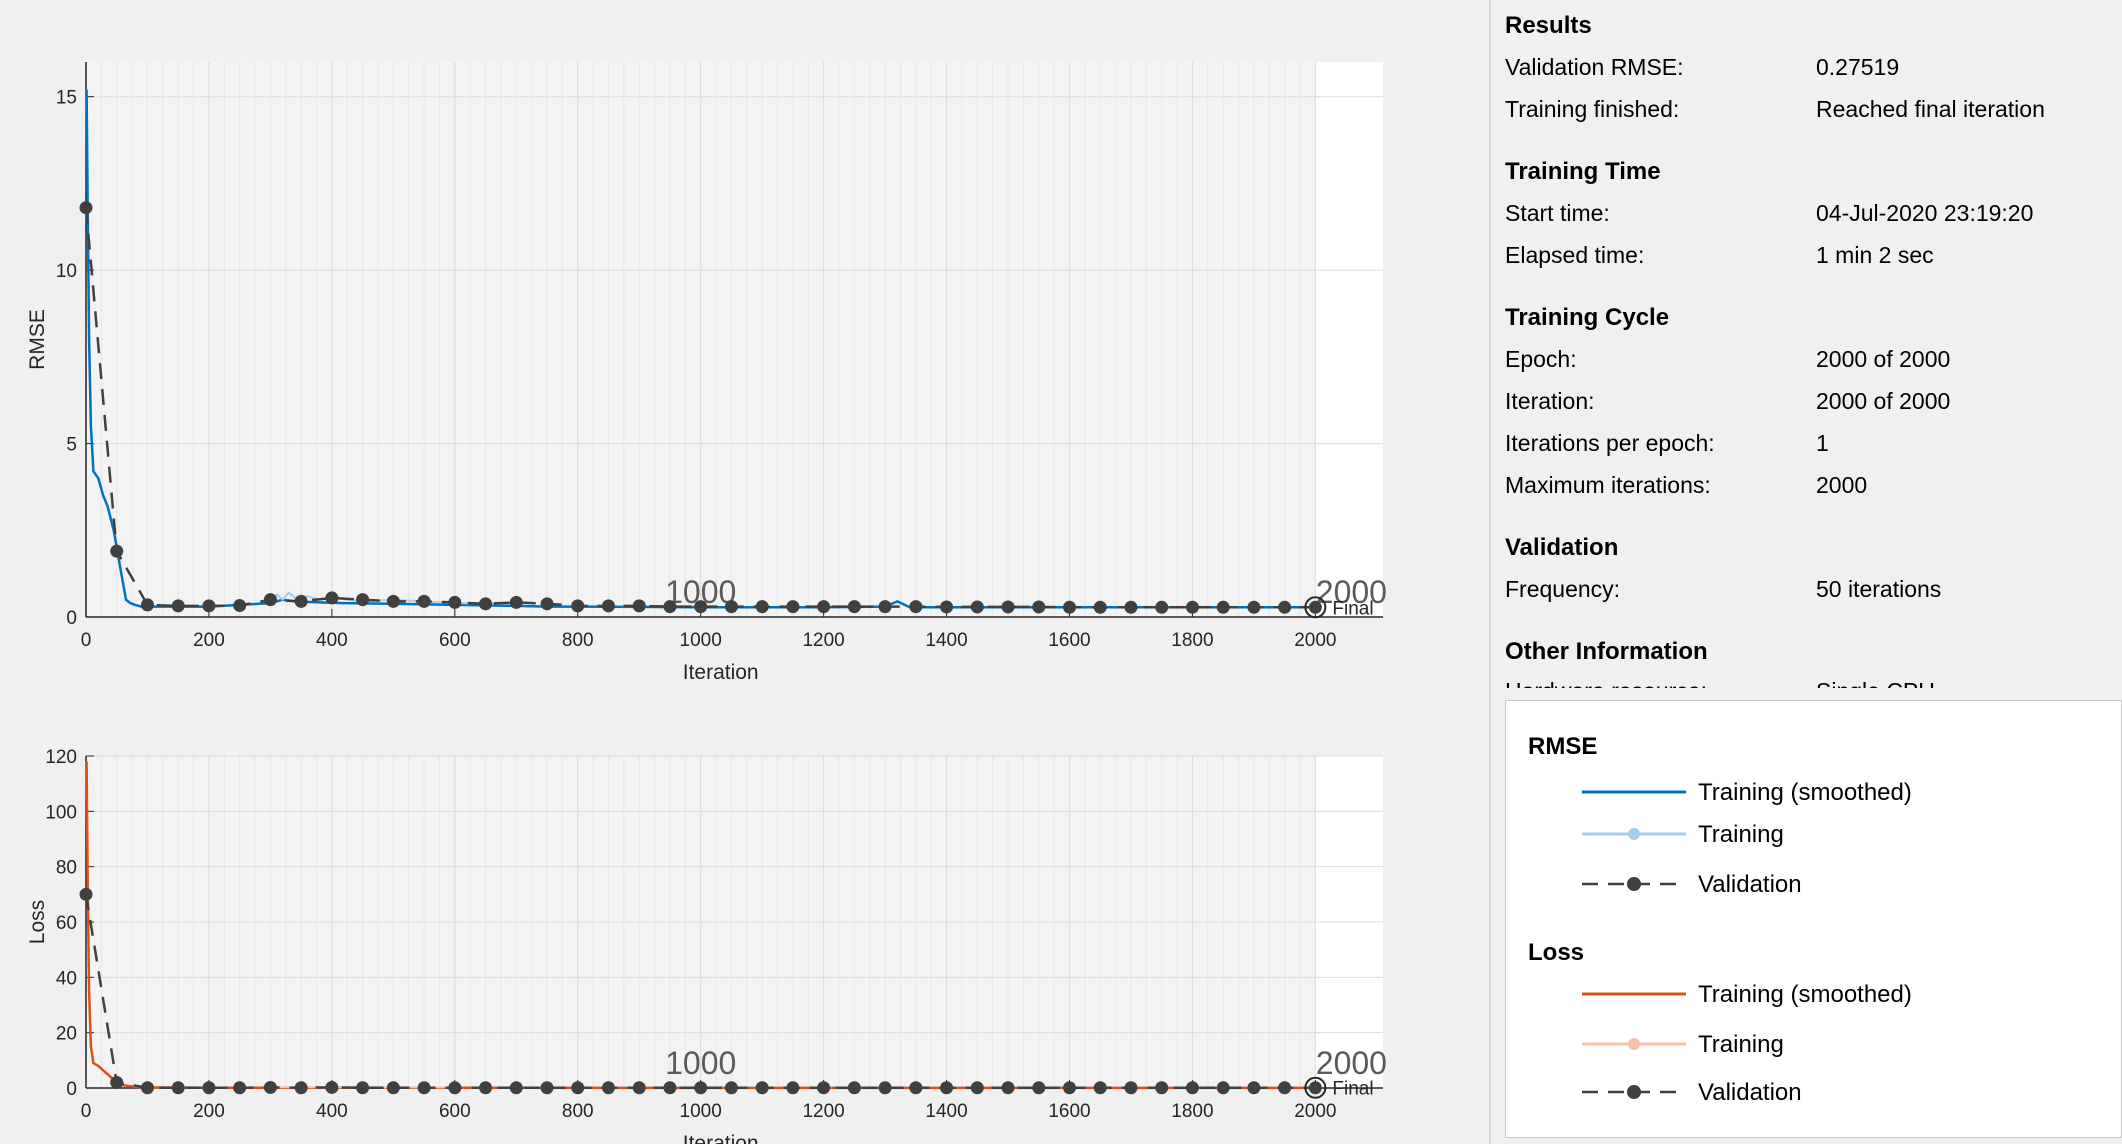 The width and height of the screenshot is (2122, 1144). I want to click on loss-epoch-marker-label: 2000, so click(1351, 1063).